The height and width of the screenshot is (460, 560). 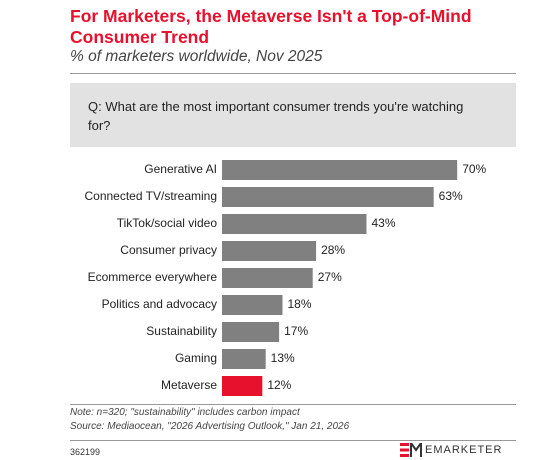 I want to click on value-label: 43%, so click(x=383, y=223).